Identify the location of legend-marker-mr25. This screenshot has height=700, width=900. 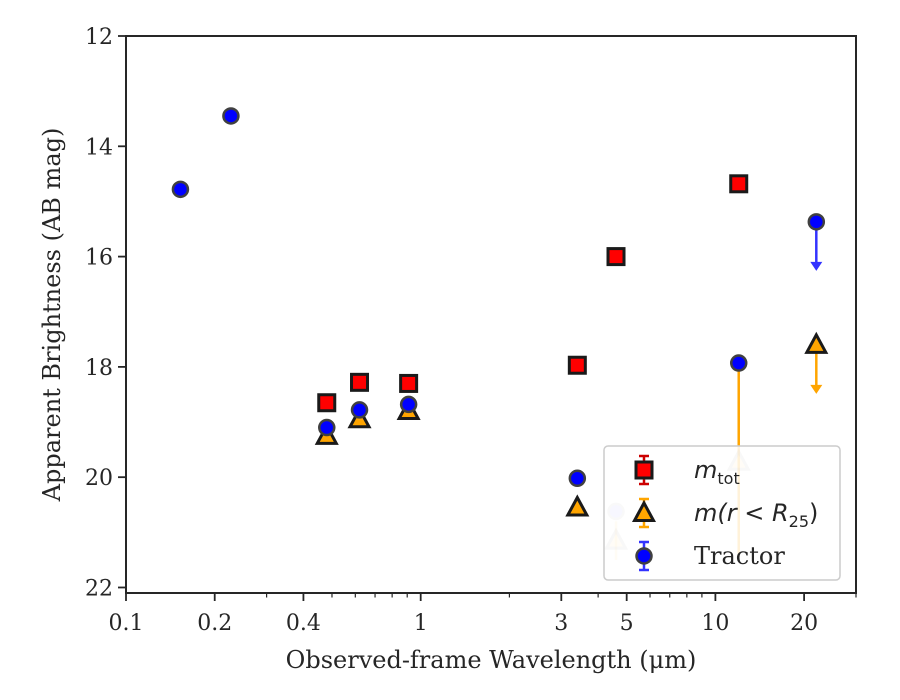
(644, 510).